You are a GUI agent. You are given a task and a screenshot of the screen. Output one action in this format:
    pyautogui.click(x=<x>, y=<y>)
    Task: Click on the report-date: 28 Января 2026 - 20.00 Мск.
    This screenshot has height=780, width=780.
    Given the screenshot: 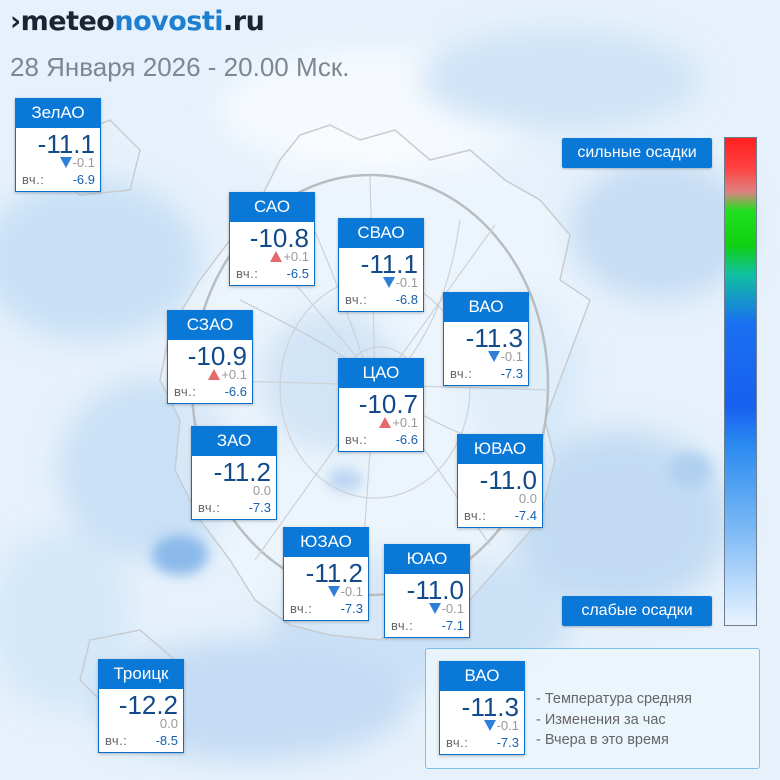 What is the action you would take?
    pyautogui.click(x=180, y=67)
    